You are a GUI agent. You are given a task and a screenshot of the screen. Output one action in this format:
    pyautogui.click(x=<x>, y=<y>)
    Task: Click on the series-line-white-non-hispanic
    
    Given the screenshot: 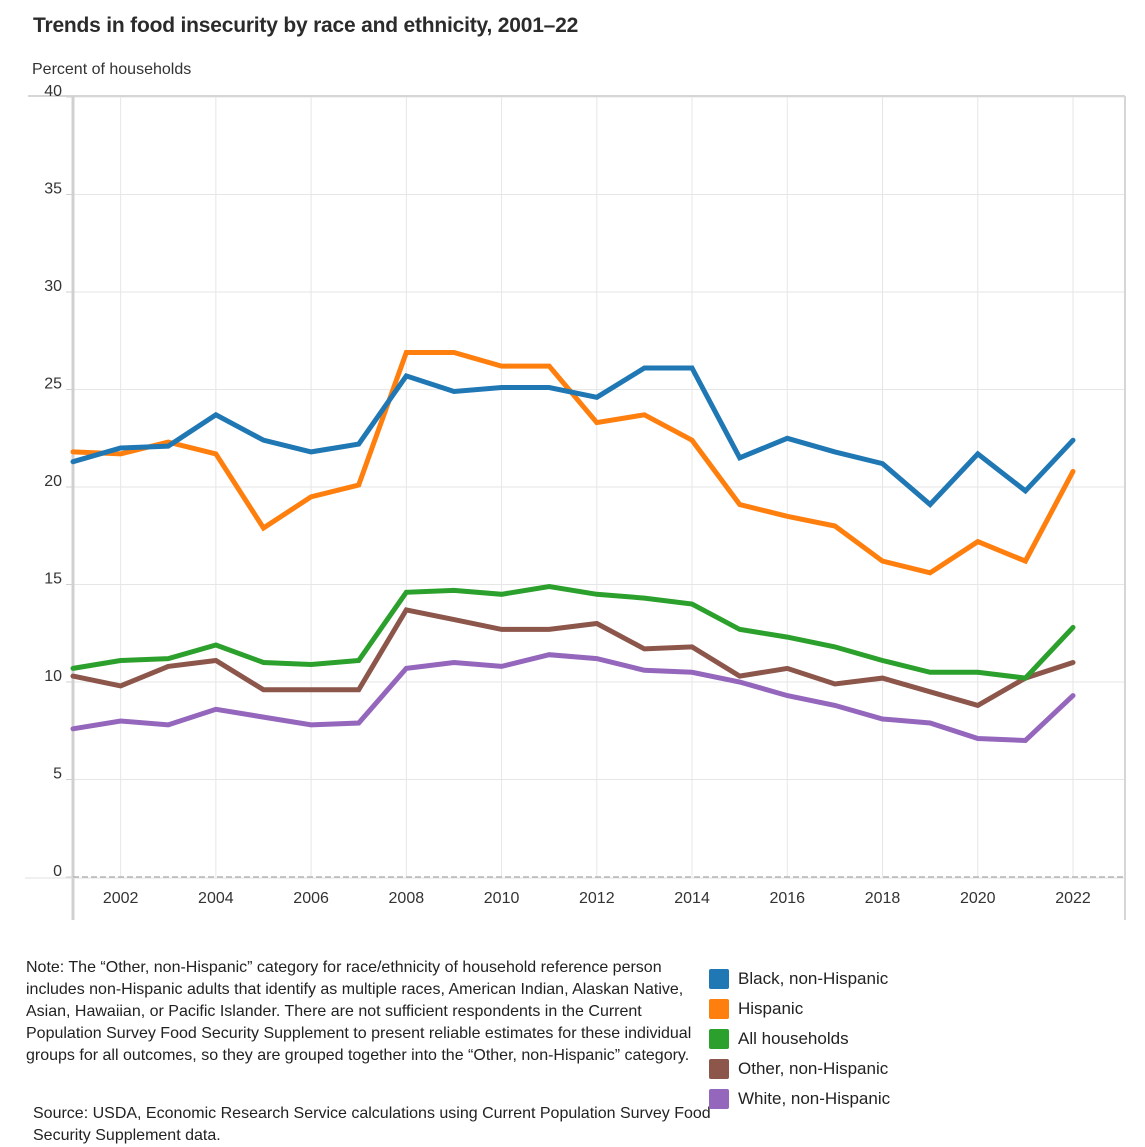 What is the action you would take?
    pyautogui.click(x=573, y=698)
    